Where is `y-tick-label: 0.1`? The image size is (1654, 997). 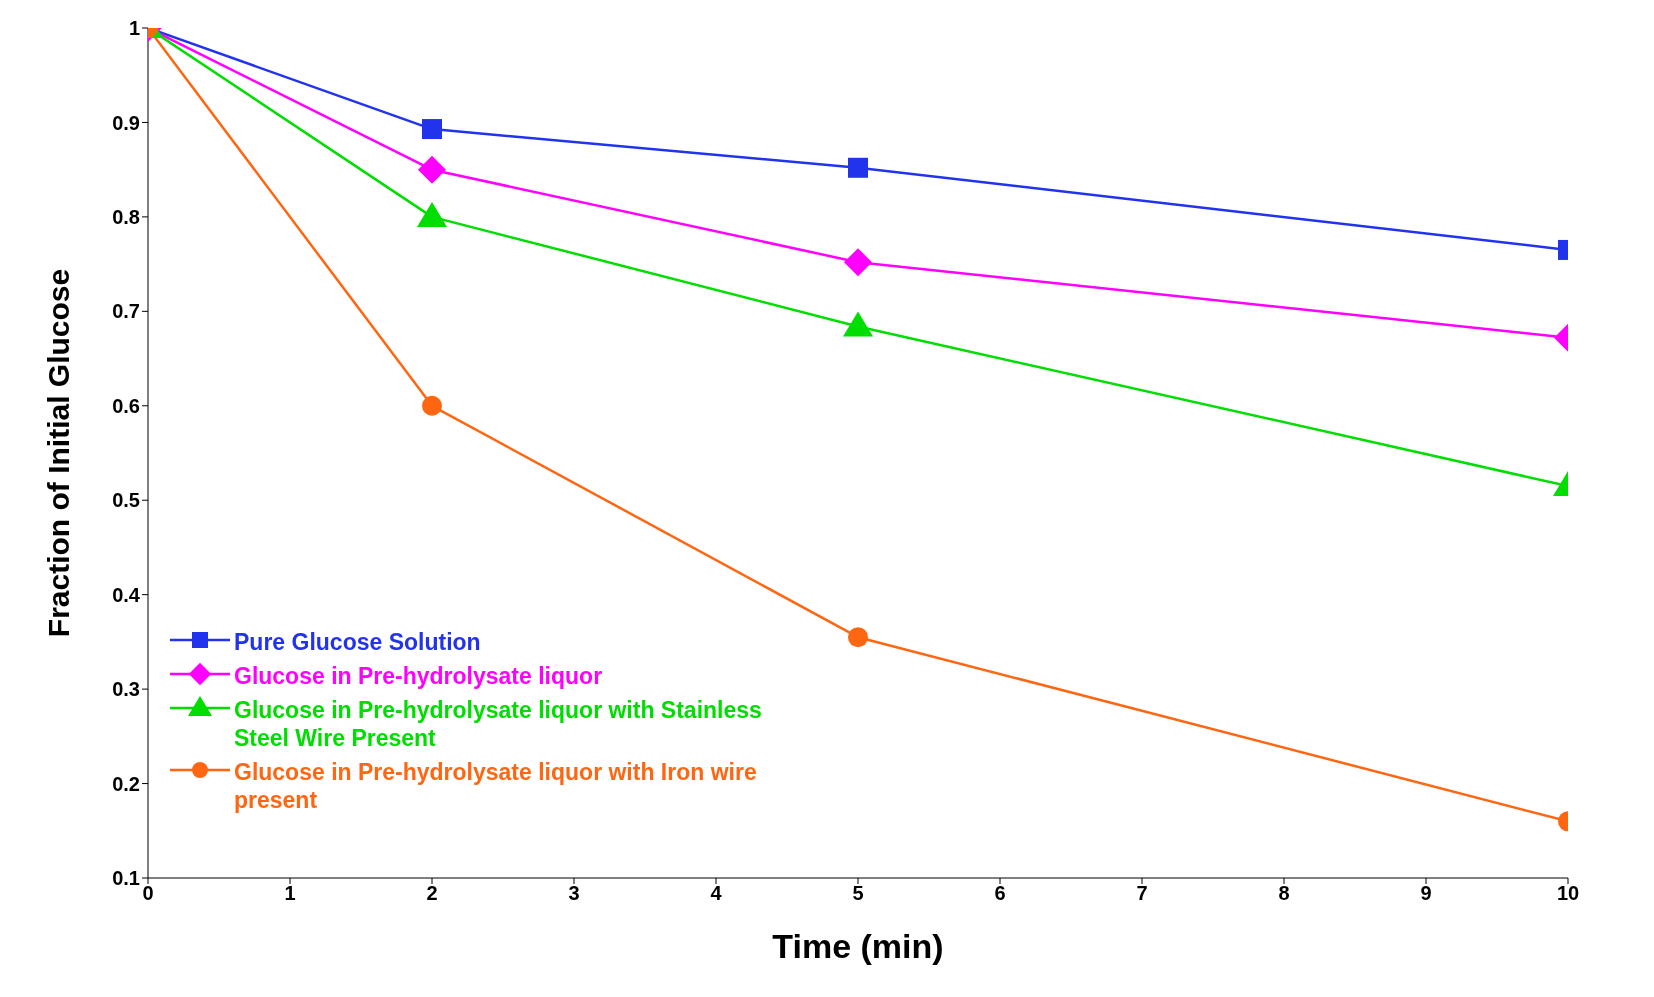
y-tick-label: 0.1 is located at coordinates (126, 878).